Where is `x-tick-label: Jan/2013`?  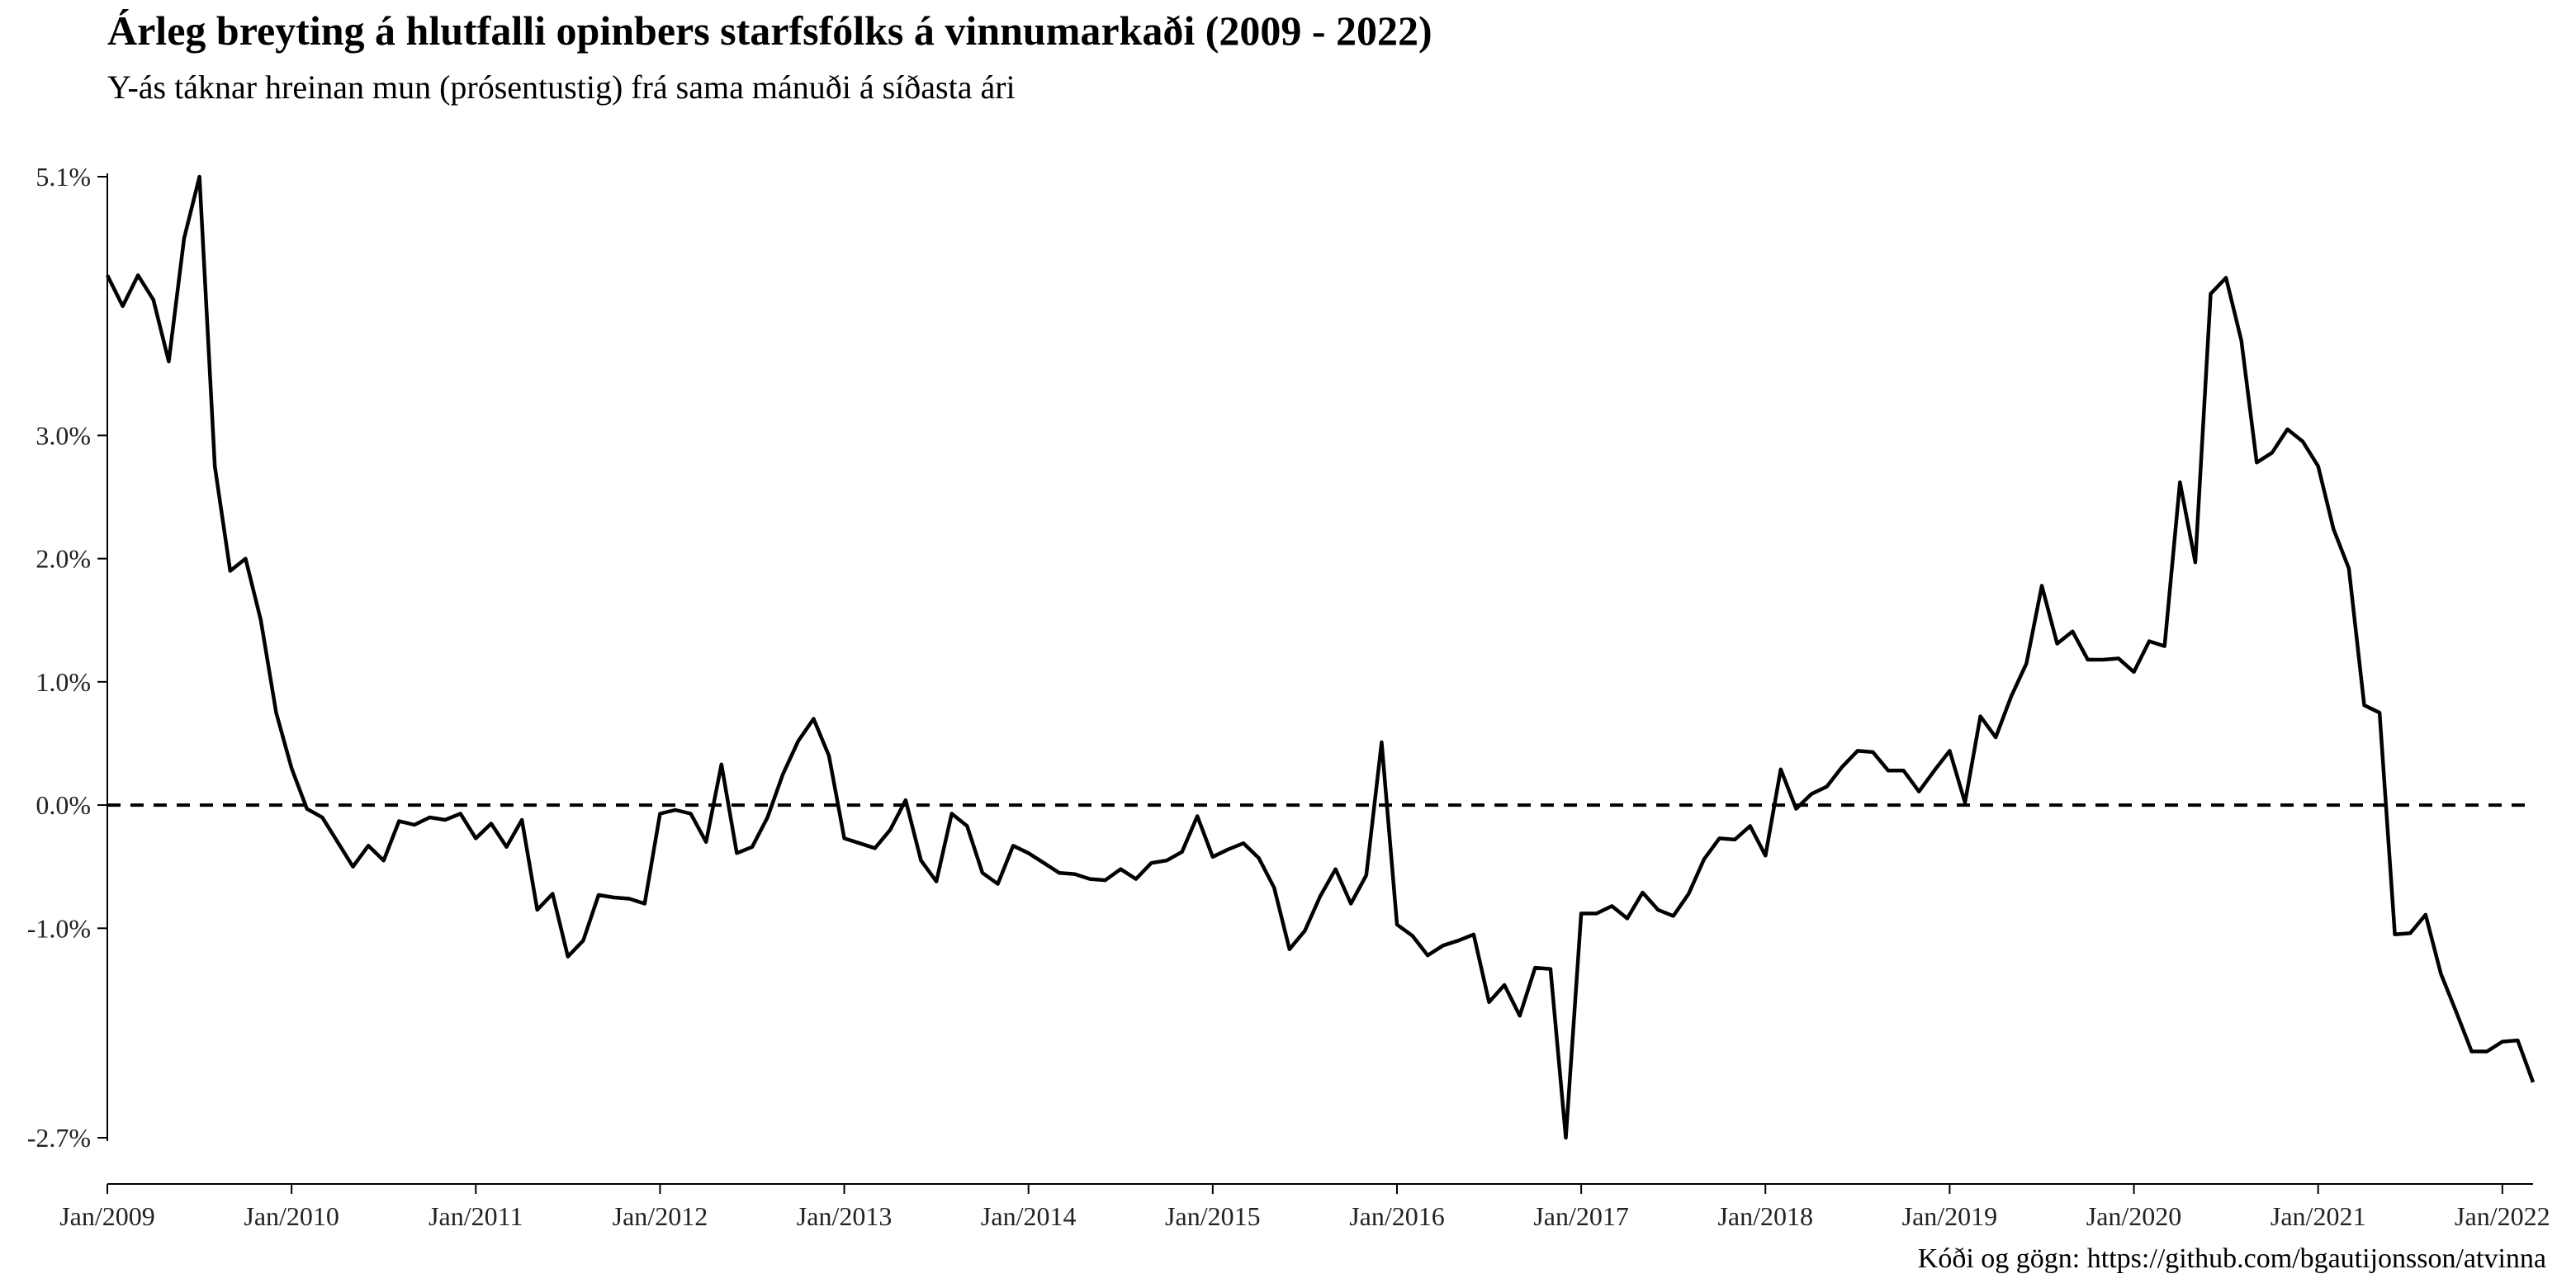
x-tick-label: Jan/2013 is located at coordinates (845, 1216).